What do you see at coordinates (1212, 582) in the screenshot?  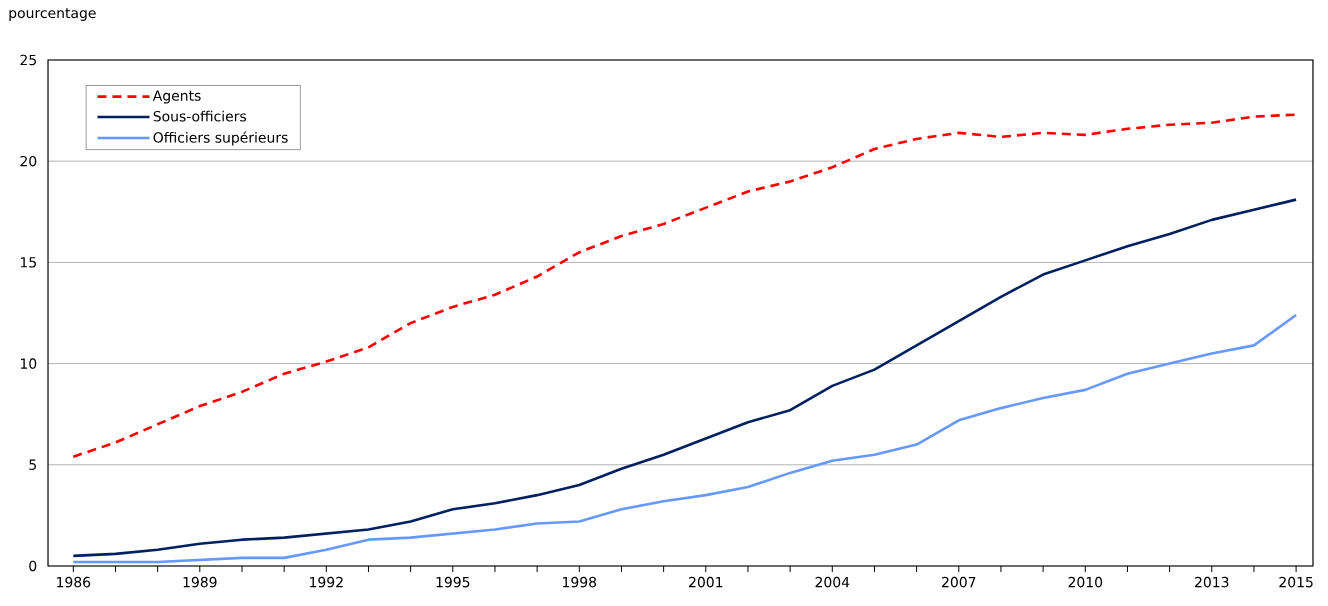 I see `x-tick-label: 2013` at bounding box center [1212, 582].